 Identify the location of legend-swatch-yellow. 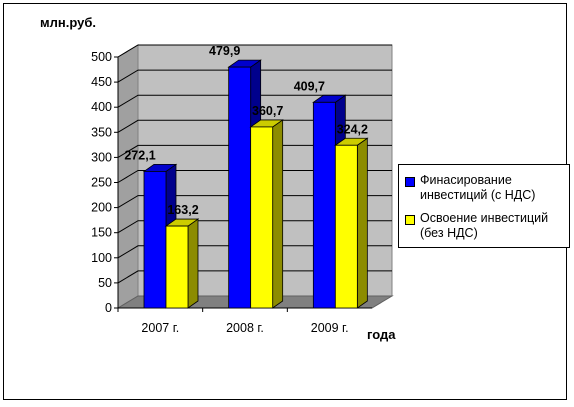
(410, 220).